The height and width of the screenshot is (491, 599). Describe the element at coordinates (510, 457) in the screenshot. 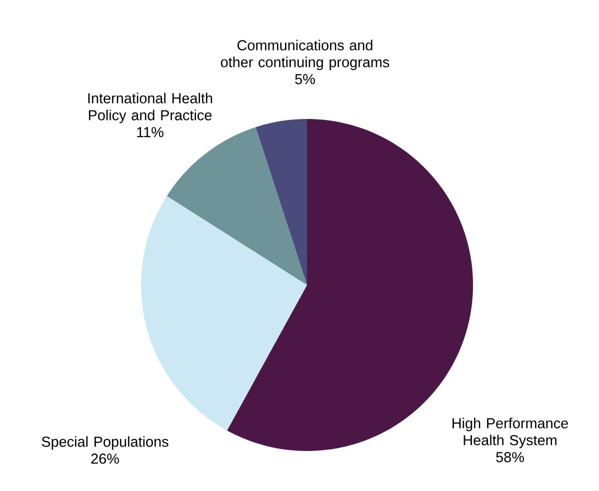

I see `data-label: 58%` at that location.